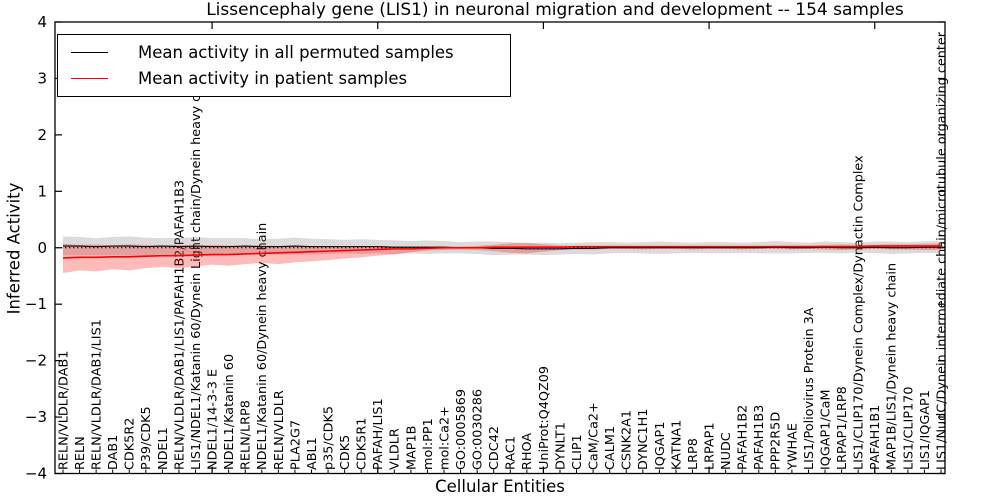 The width and height of the screenshot is (1000, 500). I want to click on x-category-label: KATNA1, so click(676, 445).